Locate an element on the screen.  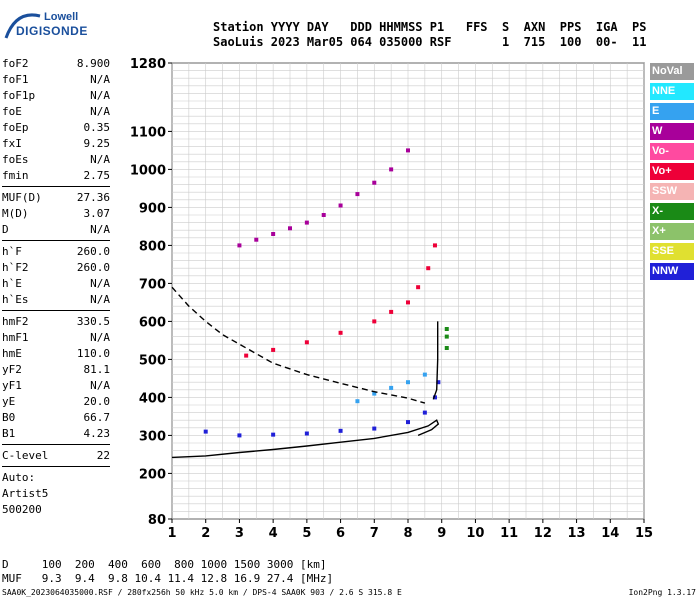
auto-artist: Artist5 is located at coordinates (25, 493).